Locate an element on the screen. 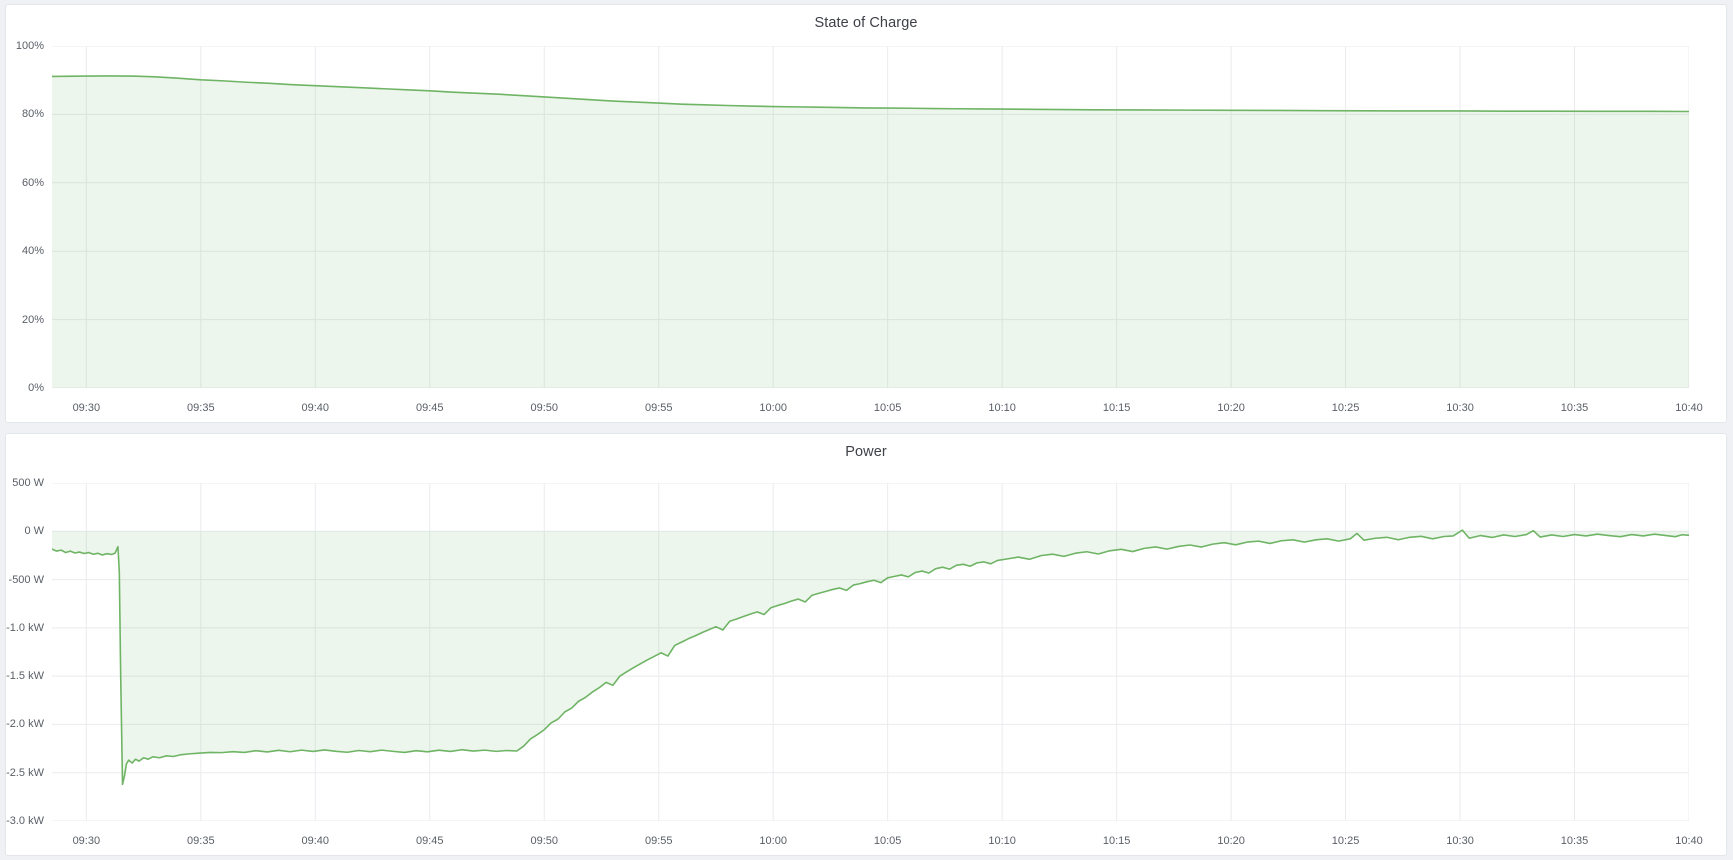 The image size is (1733, 860). y-tick-label: 0 W is located at coordinates (34, 531).